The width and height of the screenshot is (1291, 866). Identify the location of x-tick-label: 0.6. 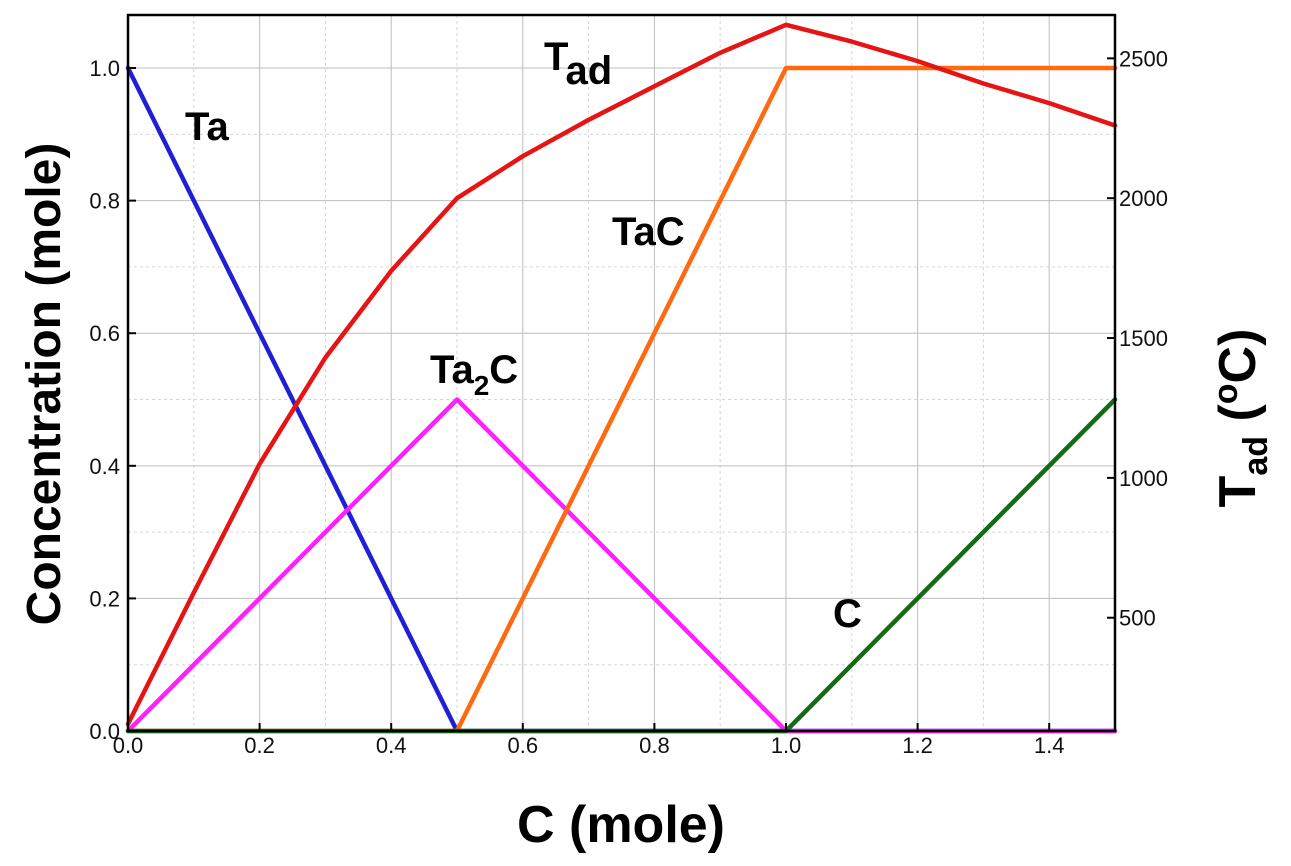
(523, 745).